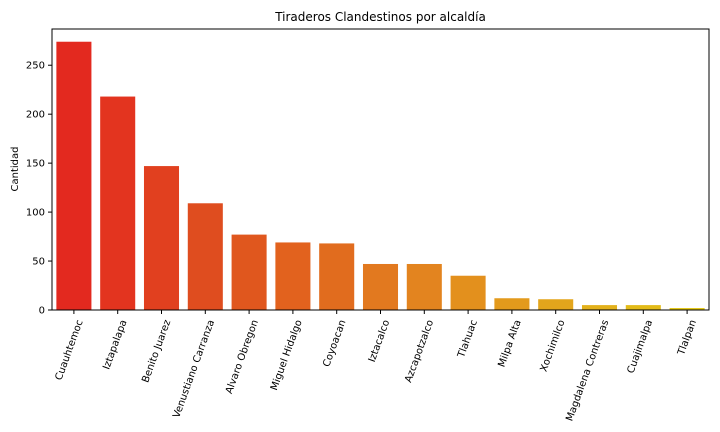 This screenshot has height=432, width=720. Describe the element at coordinates (35, 164) in the screenshot. I see `y-tick-label: 150` at that location.